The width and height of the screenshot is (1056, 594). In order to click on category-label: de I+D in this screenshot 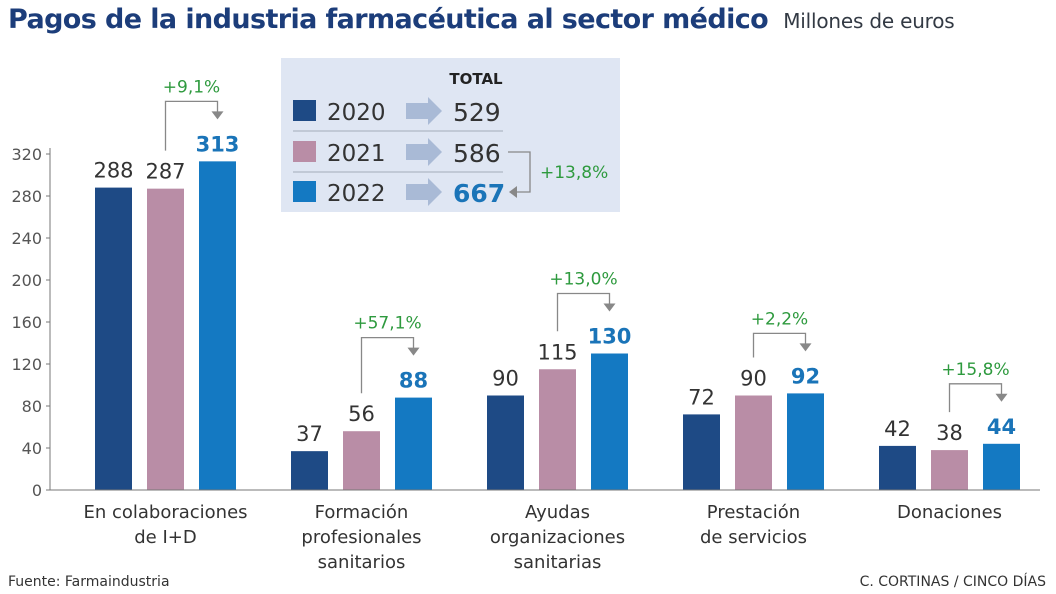, I will do `click(165, 537)`.